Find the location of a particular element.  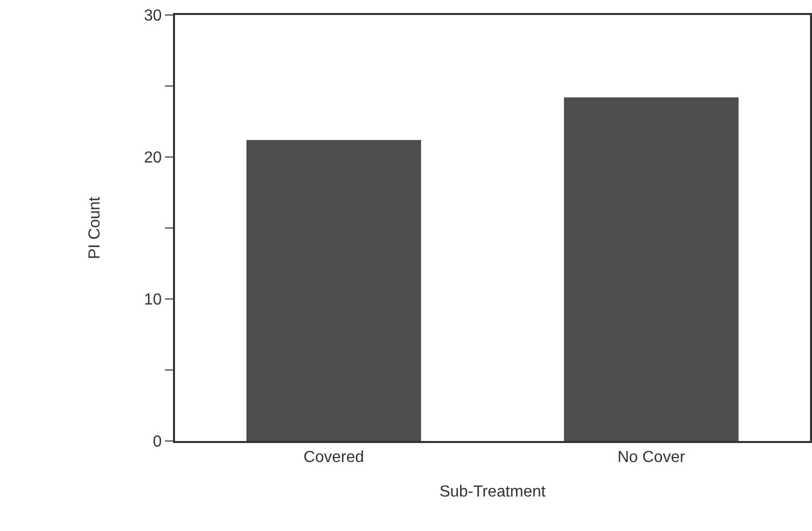

x-tick-label: No Cover is located at coordinates (651, 457).